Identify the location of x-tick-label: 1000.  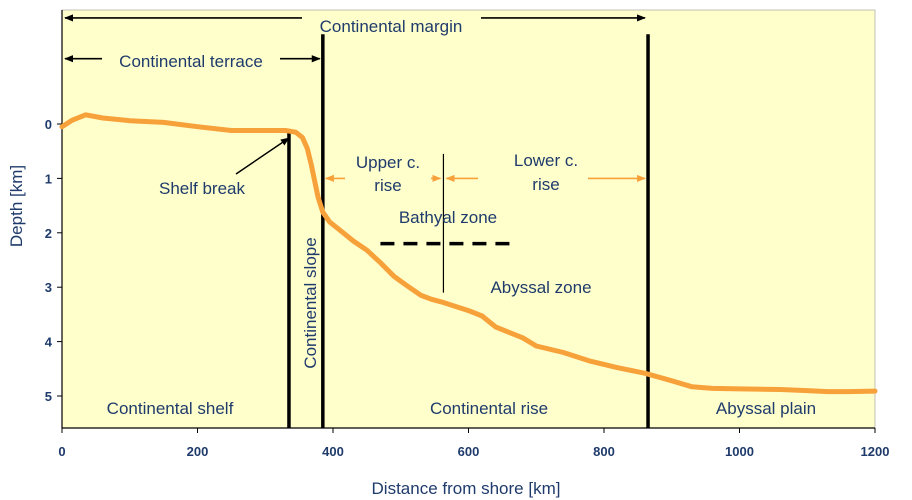
(739, 451).